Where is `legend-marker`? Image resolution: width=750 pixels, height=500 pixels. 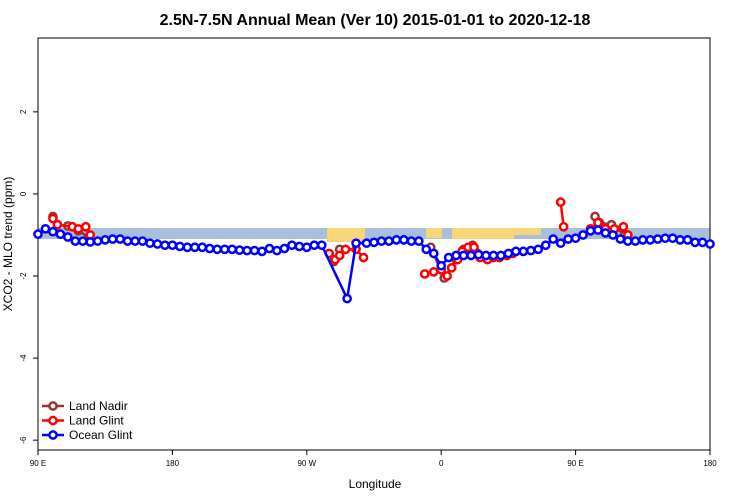 legend-marker is located at coordinates (53, 420).